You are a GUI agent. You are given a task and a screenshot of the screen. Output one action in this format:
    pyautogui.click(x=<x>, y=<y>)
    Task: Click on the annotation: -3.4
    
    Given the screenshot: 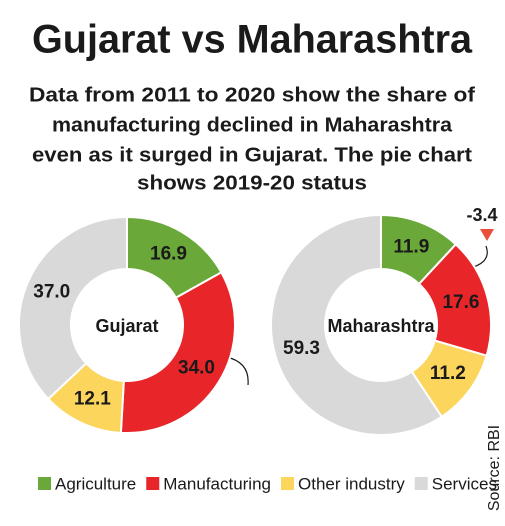 What is the action you would take?
    pyautogui.click(x=481, y=215)
    